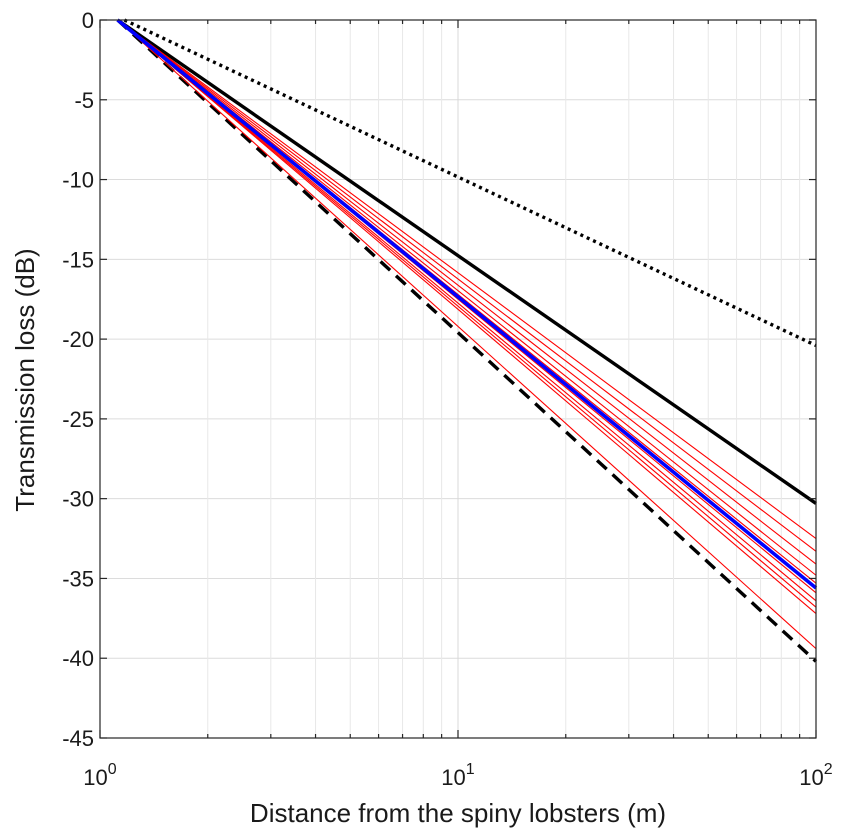 The width and height of the screenshot is (843, 834). I want to click on y-tick-label: -45, so click(78, 738).